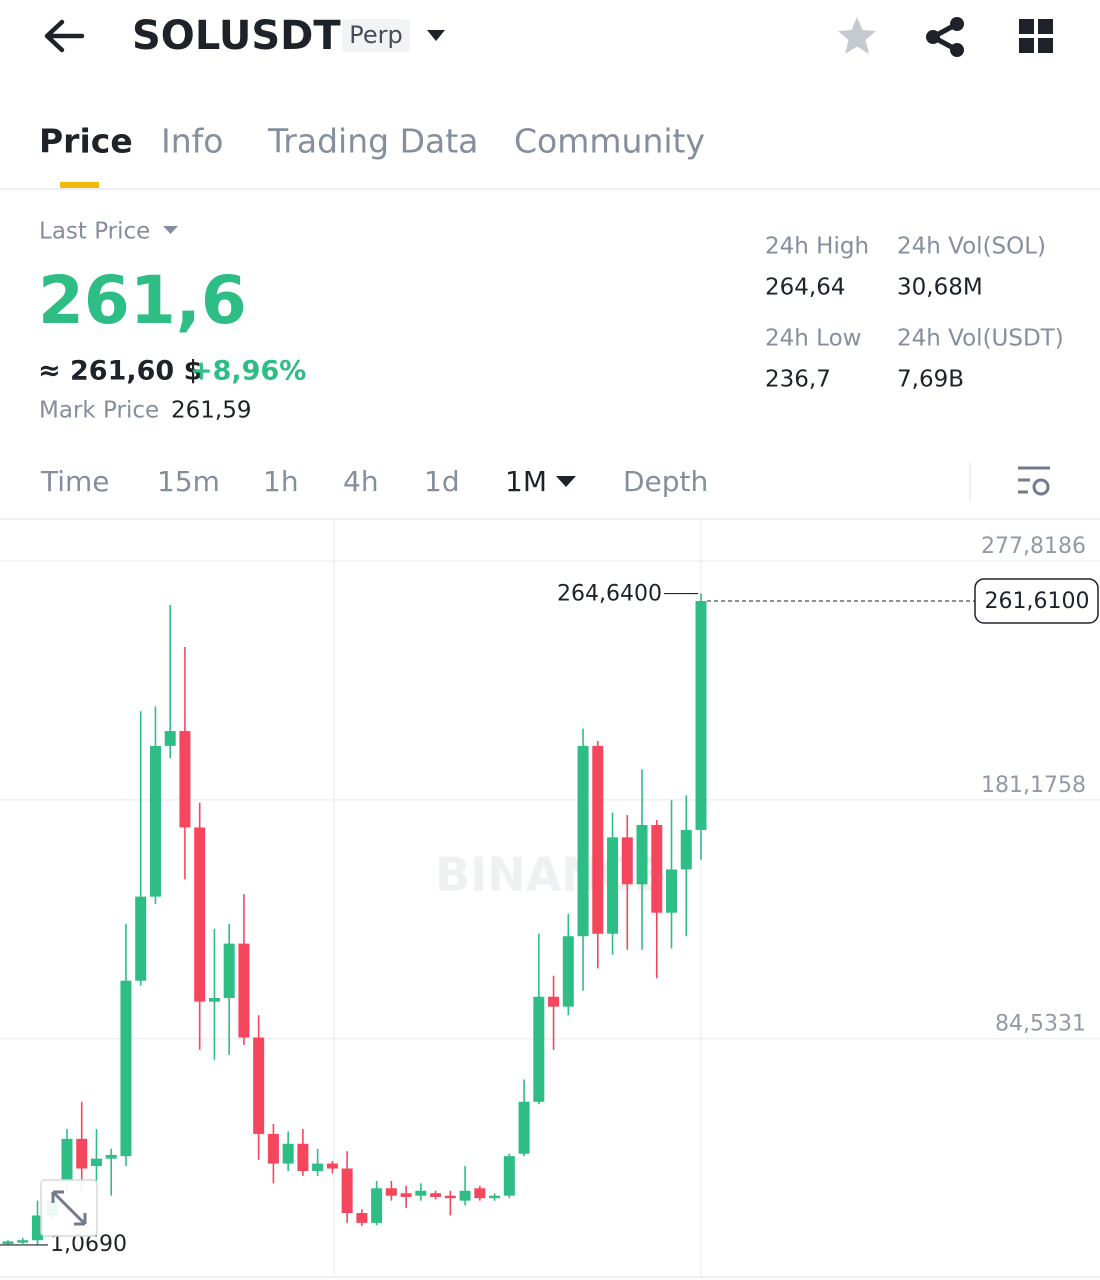  I want to click on high-label: 264,6400, so click(609, 594).